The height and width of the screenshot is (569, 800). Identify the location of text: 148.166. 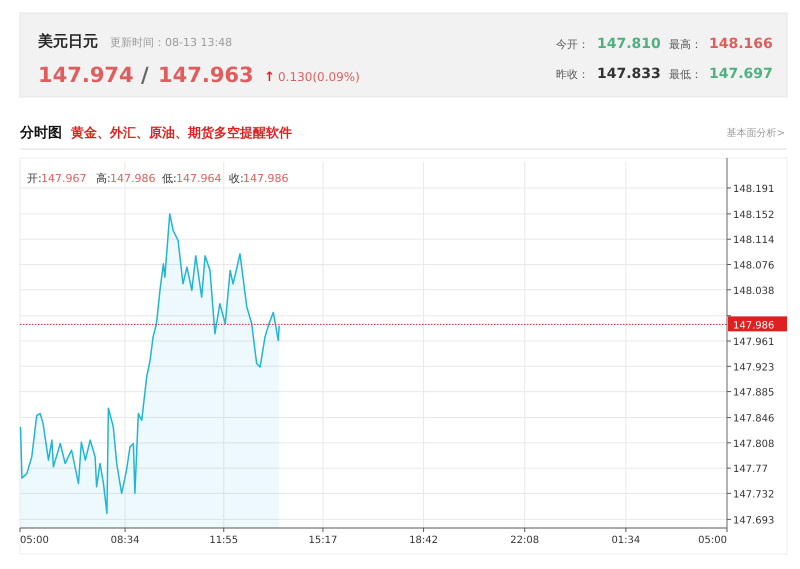
(741, 44).